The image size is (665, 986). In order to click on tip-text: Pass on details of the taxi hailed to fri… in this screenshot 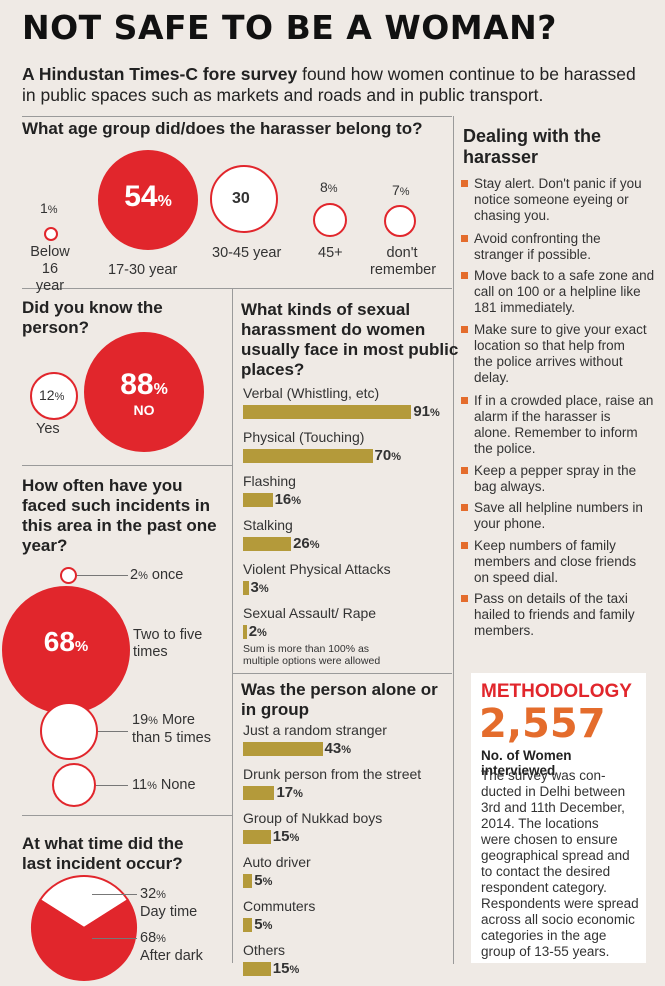, I will do `click(554, 614)`.